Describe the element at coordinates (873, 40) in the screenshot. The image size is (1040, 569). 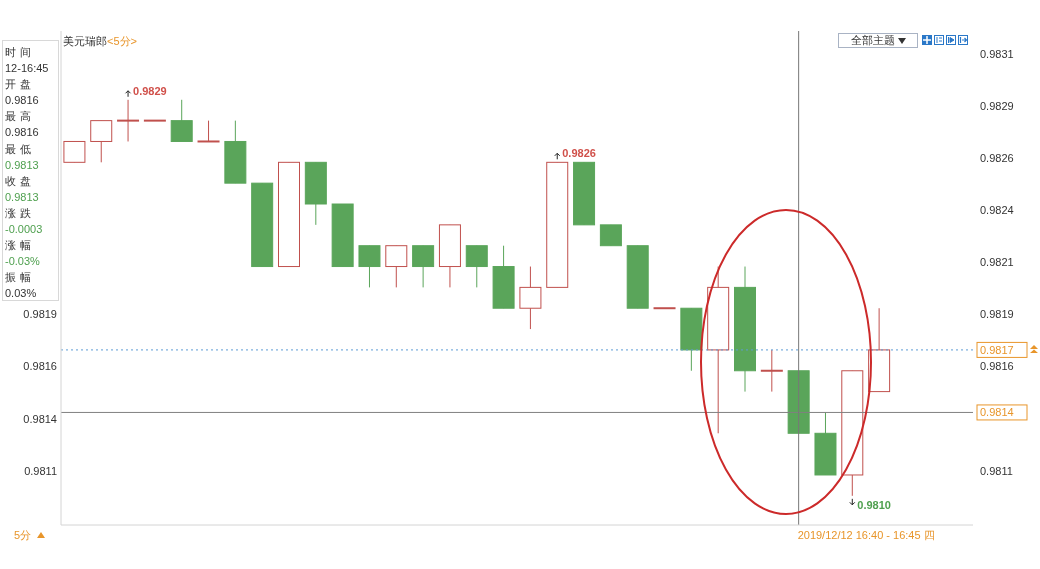
I see `annotation: 全部主题` at that location.